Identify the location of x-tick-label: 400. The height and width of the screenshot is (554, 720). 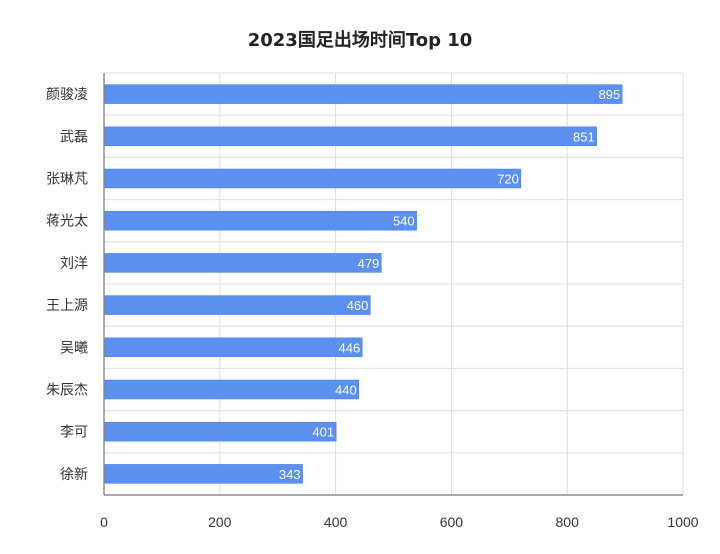
(336, 522).